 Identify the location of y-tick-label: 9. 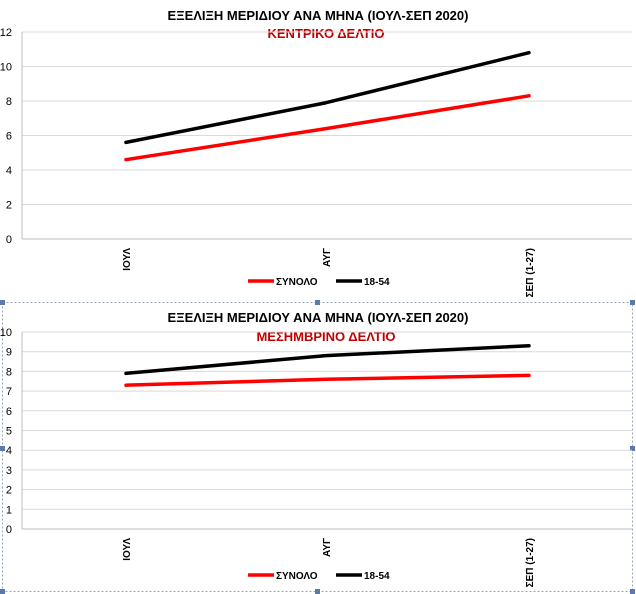
(9, 353).